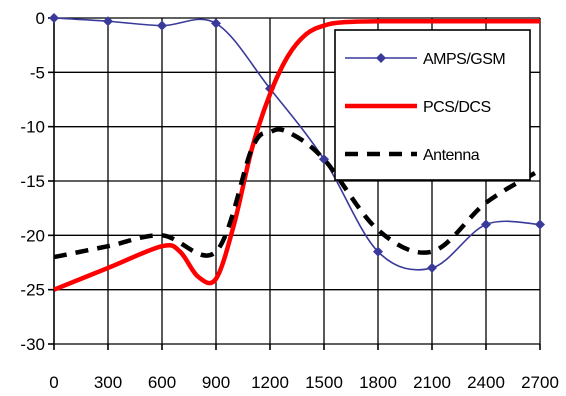 The width and height of the screenshot is (566, 396). Describe the element at coordinates (324, 382) in the screenshot. I see `x-tick-label: 1500` at that location.